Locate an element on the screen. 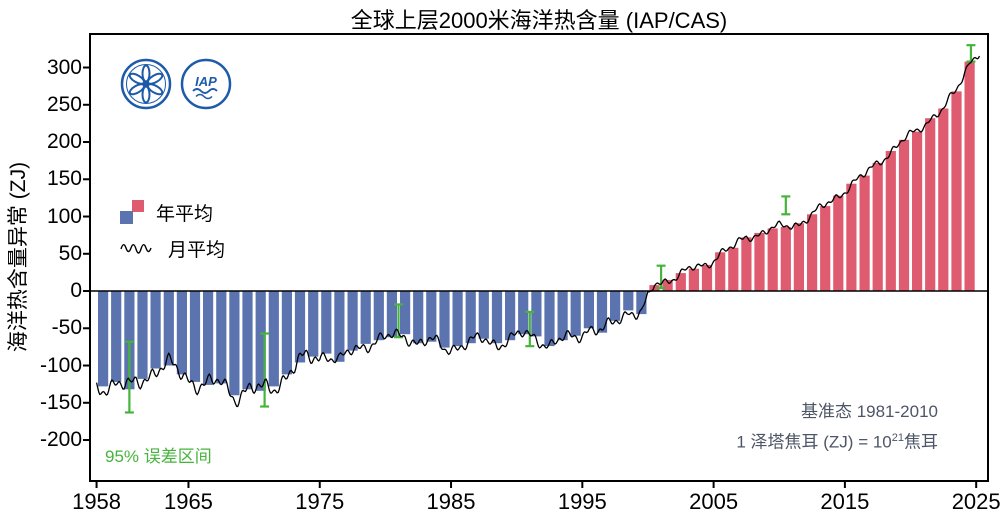 The image size is (1000, 522). legend-item-monthly: 月平均 is located at coordinates (172, 248).